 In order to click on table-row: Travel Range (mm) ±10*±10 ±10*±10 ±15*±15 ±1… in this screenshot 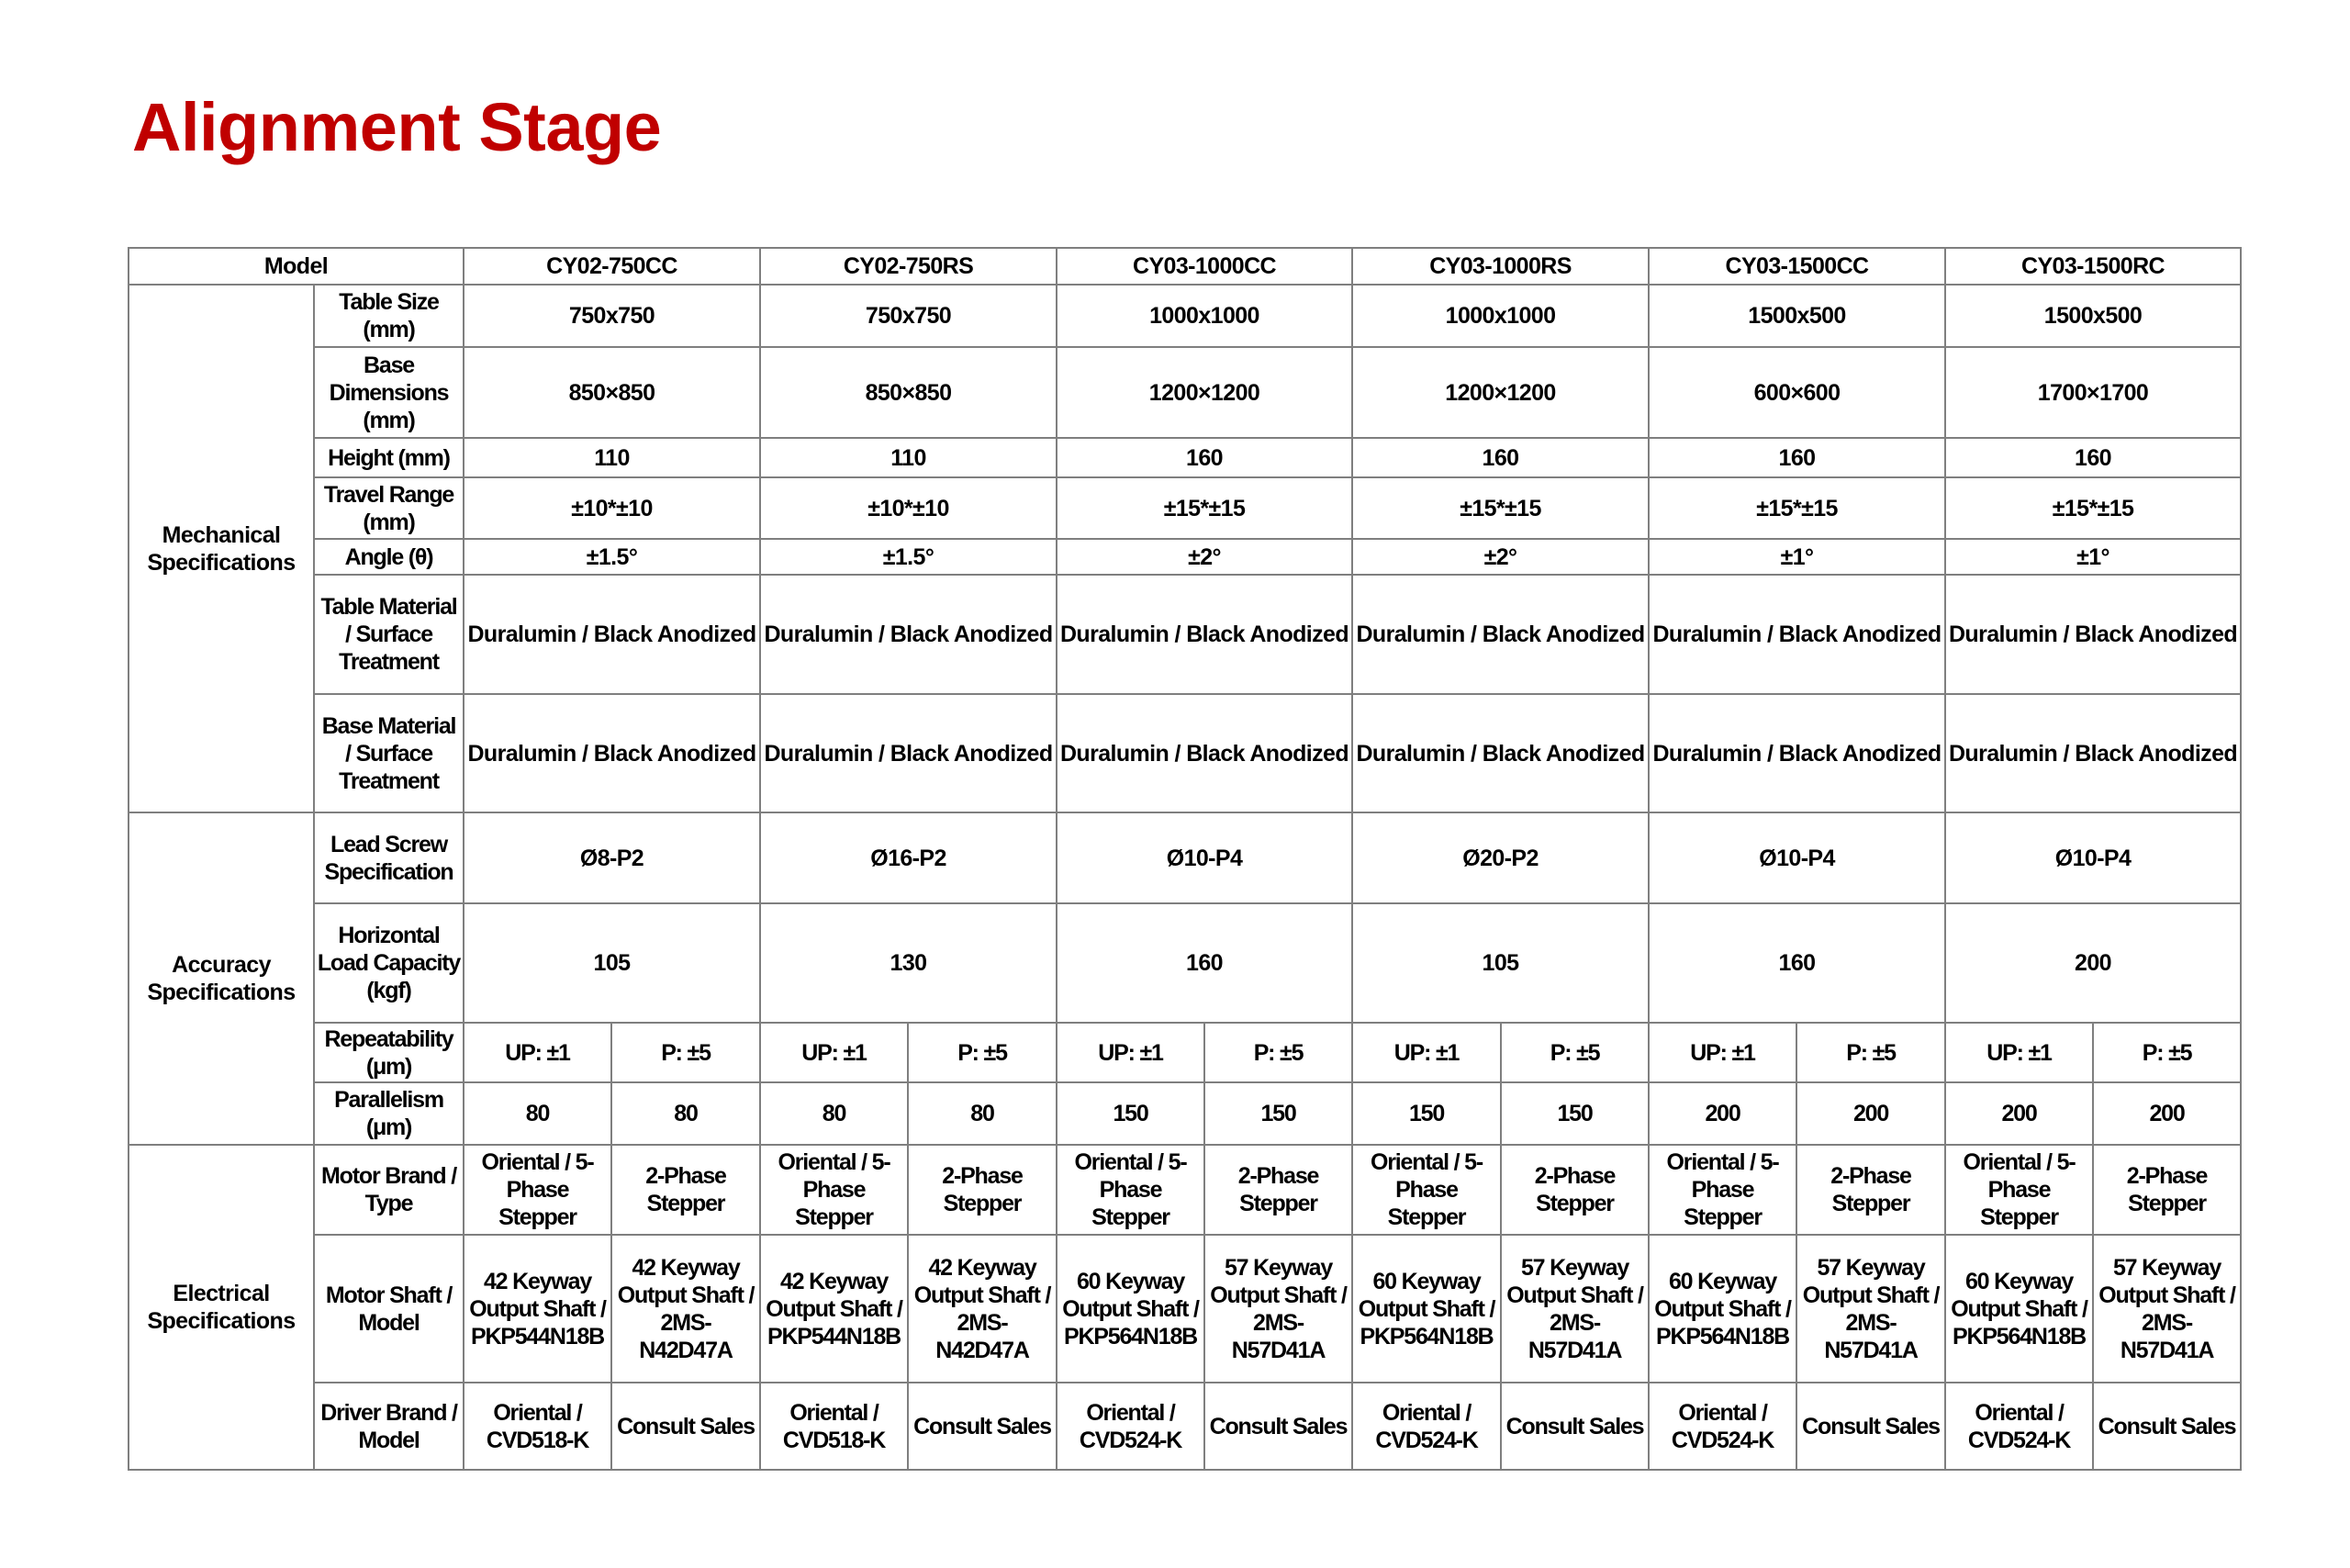, I will do `click(1186, 508)`.